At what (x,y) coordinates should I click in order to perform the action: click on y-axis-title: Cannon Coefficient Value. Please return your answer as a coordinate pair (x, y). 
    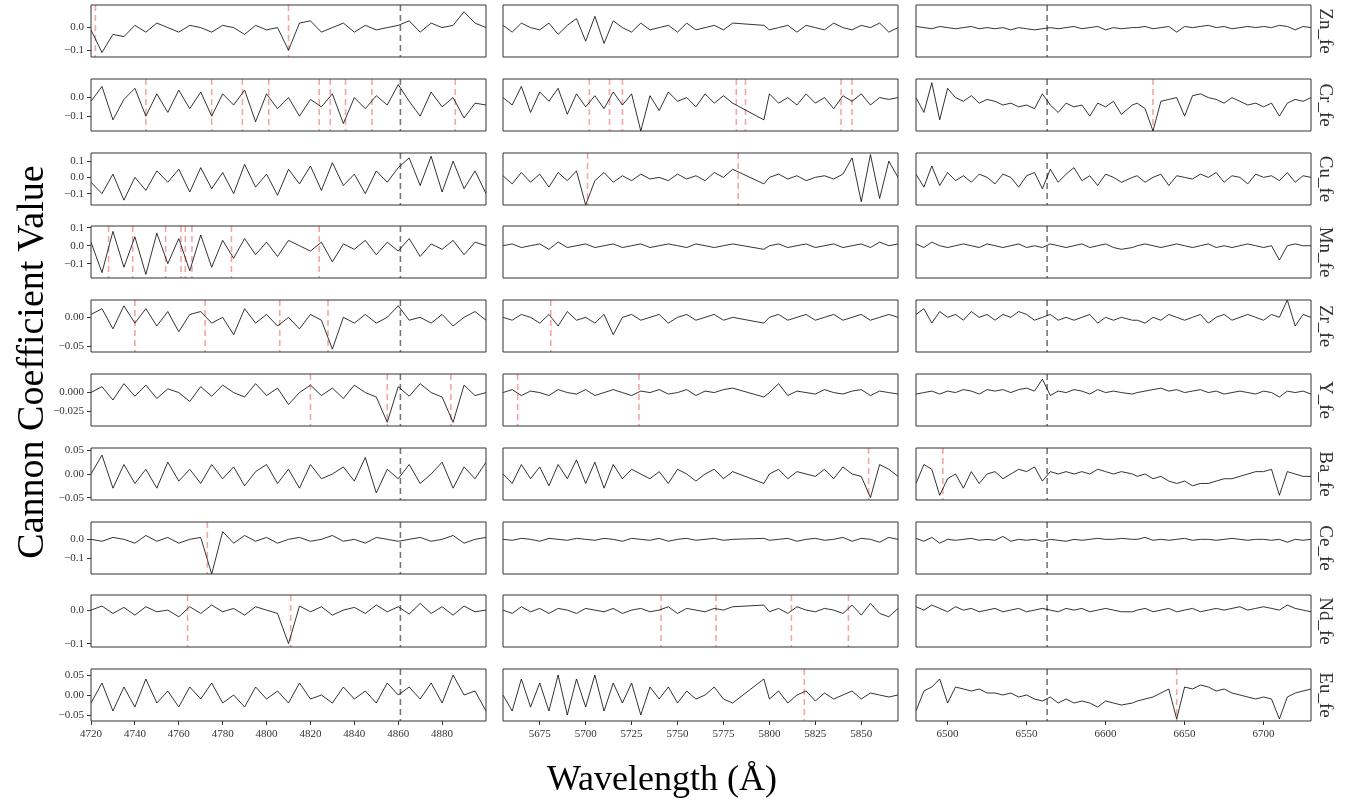
    Looking at the image, I should click on (30, 362).